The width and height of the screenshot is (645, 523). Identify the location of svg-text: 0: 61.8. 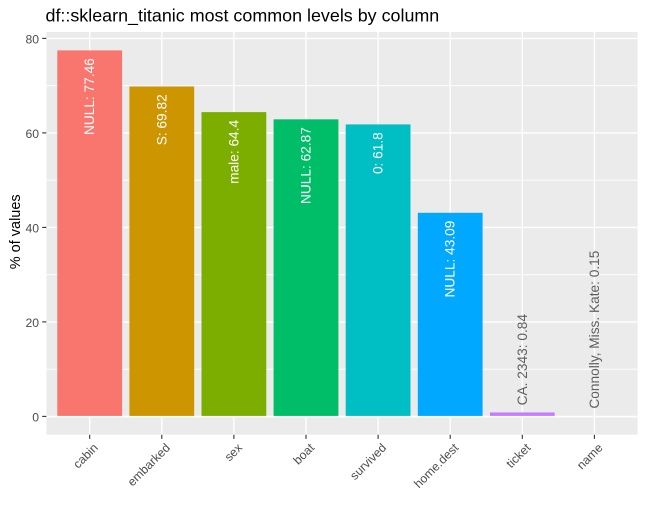
(378, 153).